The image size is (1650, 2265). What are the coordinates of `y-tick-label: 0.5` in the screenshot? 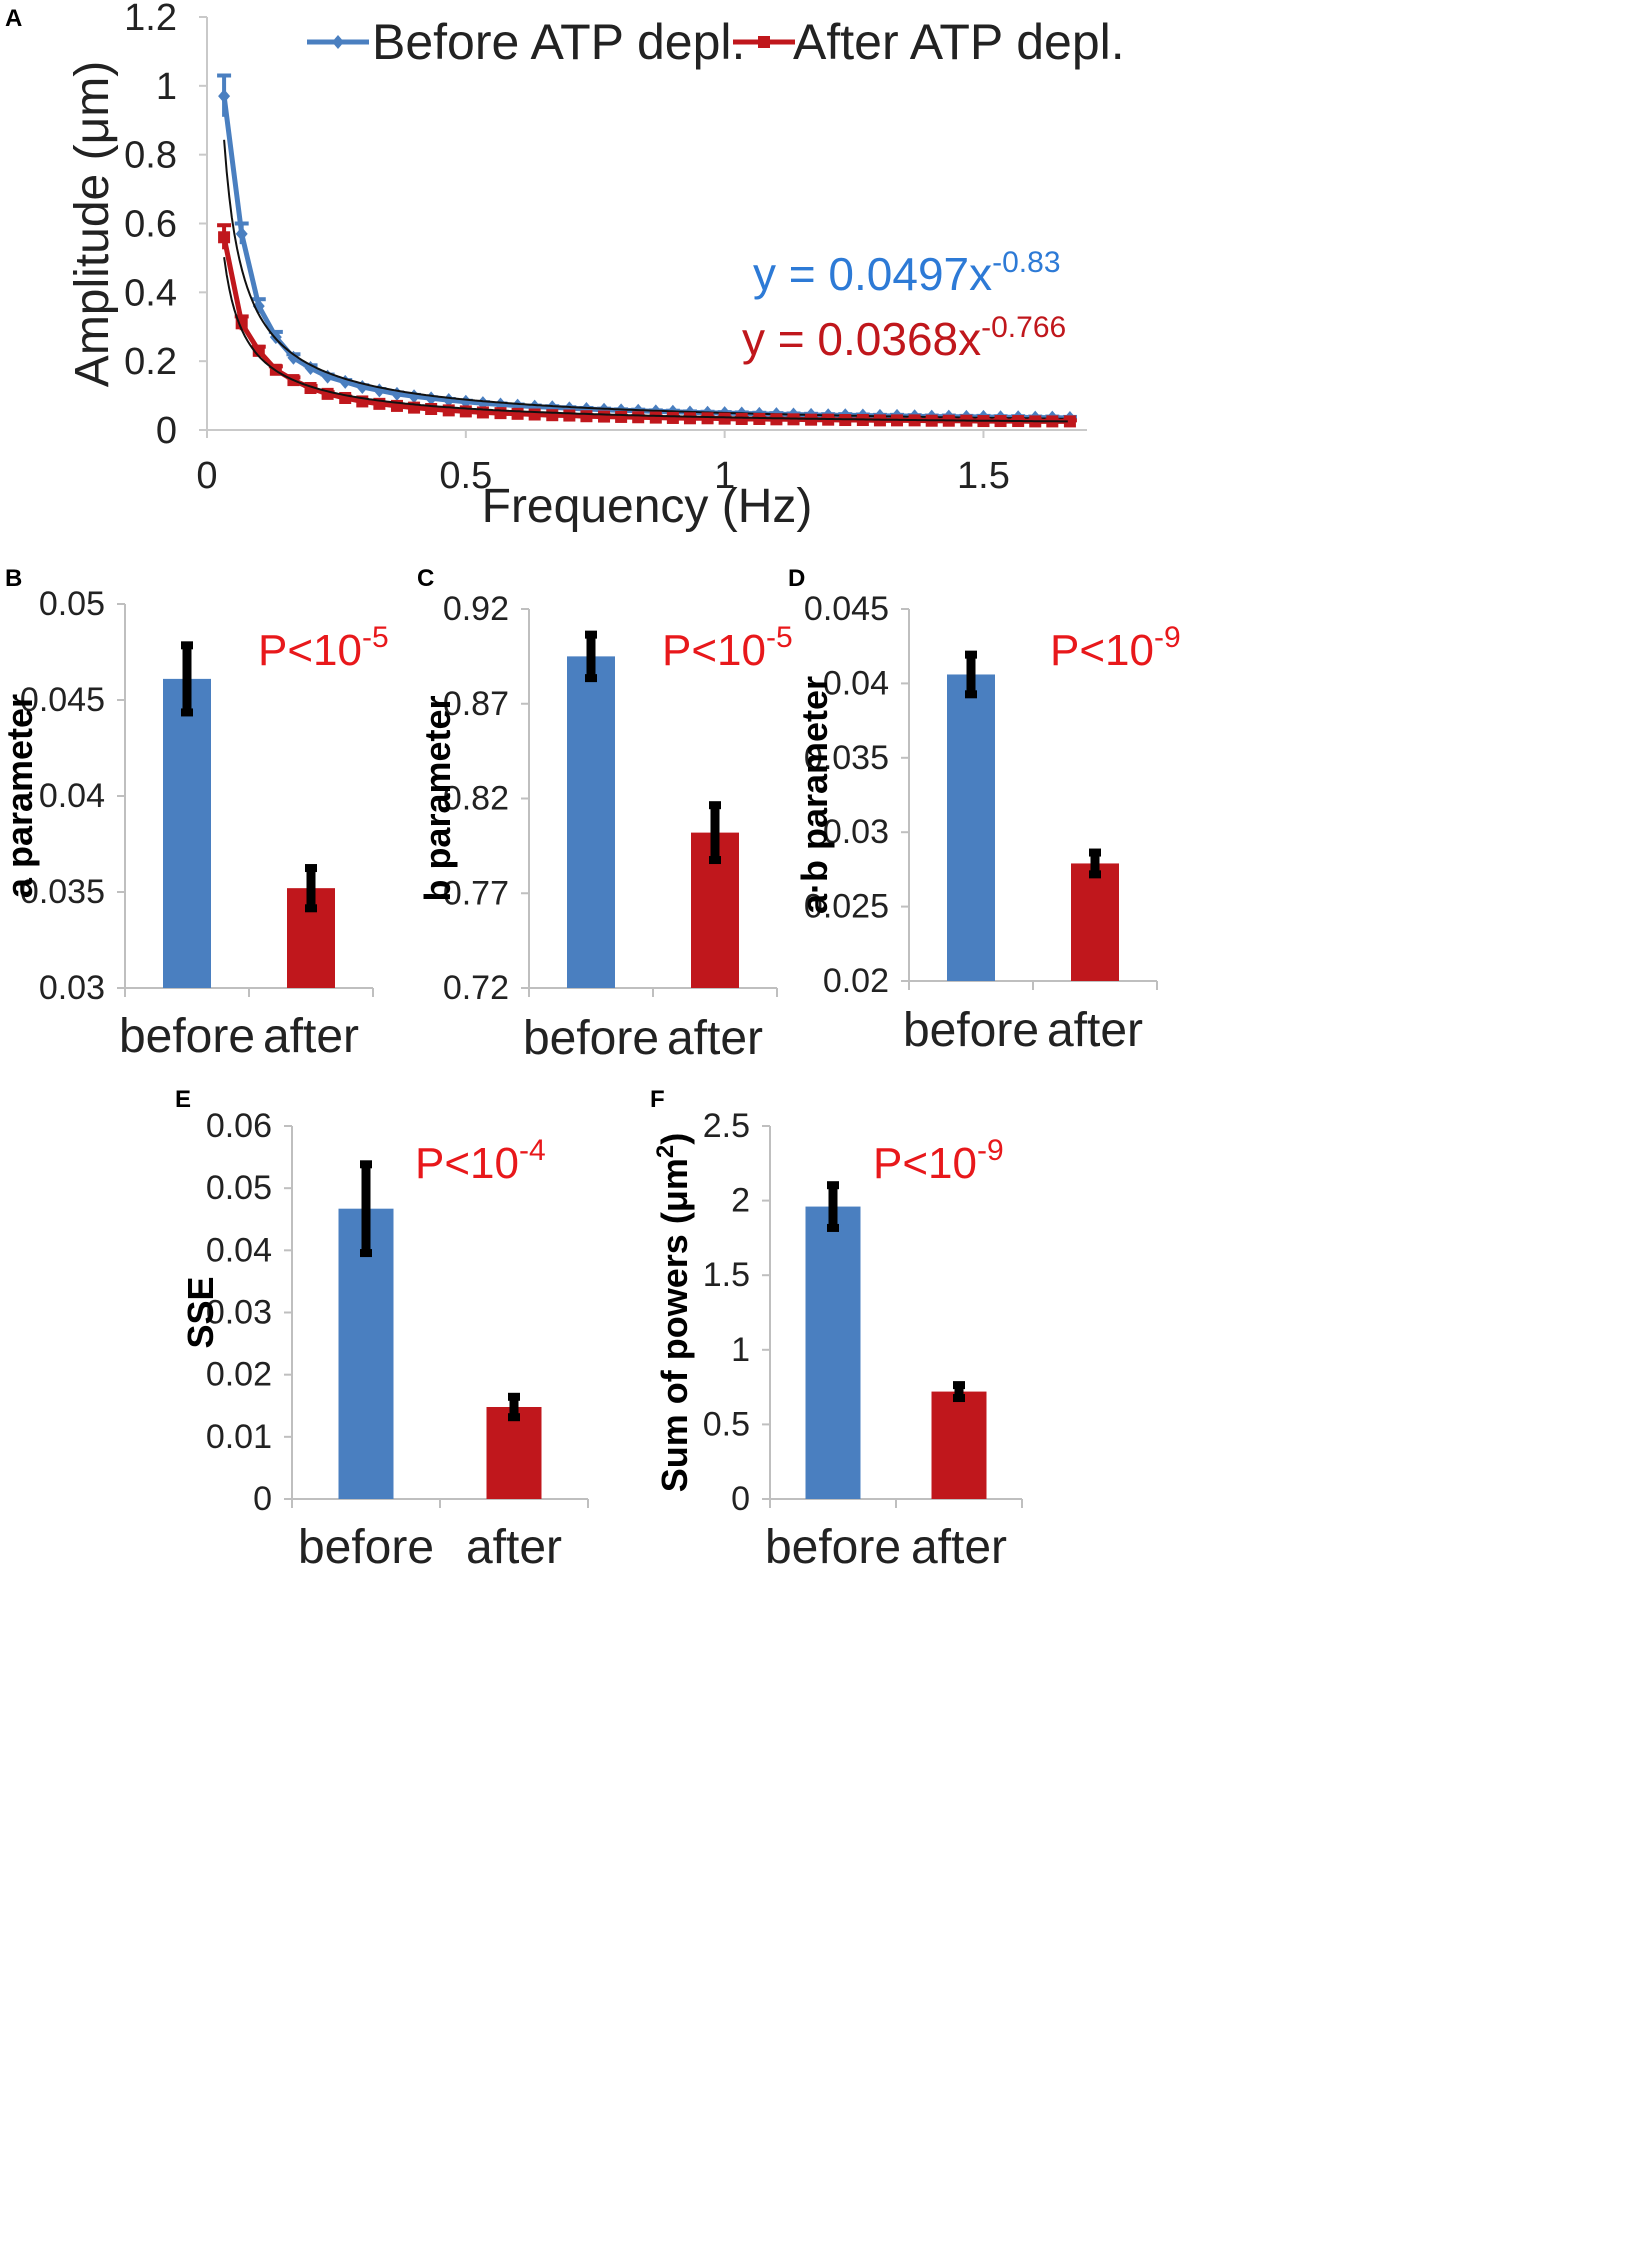 It's located at (726, 1424).